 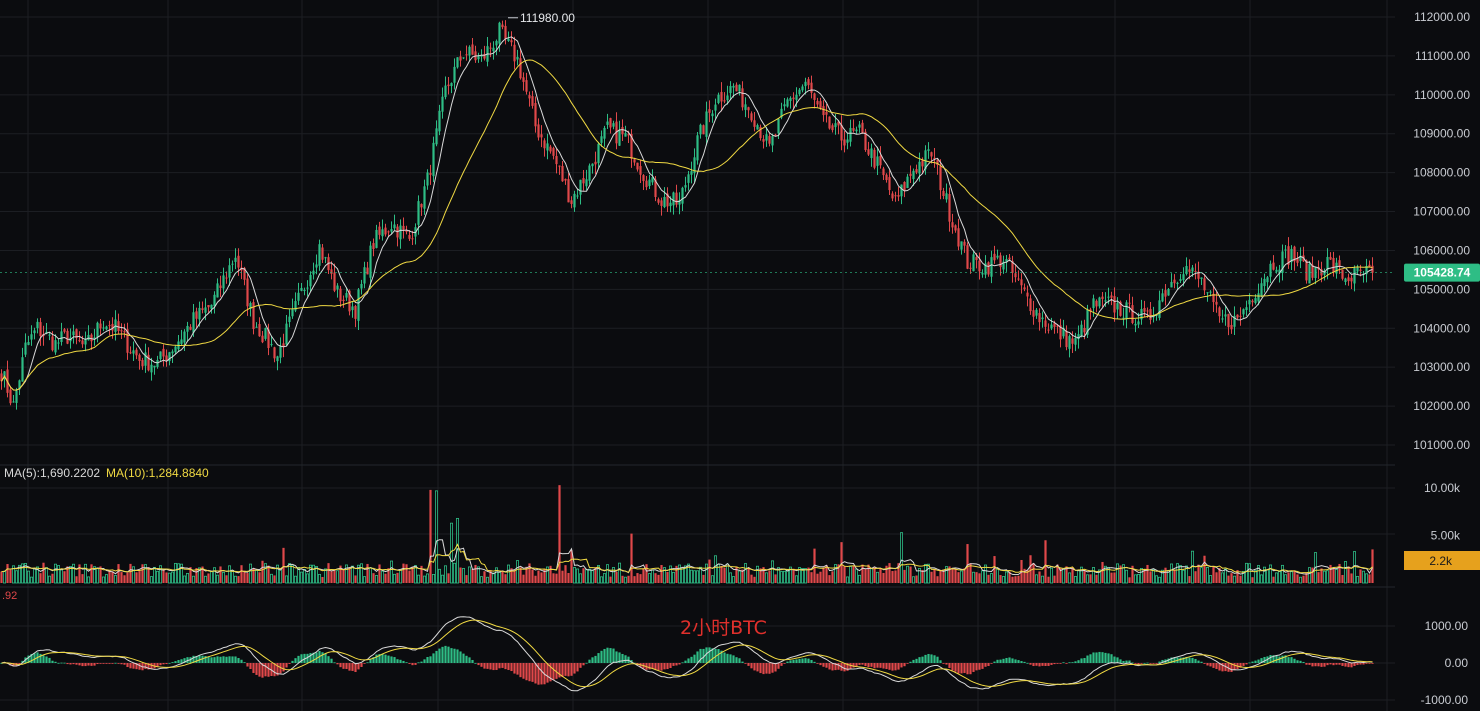 I want to click on oscillator-axis-tick: -1000.00, so click(x=1445, y=700).